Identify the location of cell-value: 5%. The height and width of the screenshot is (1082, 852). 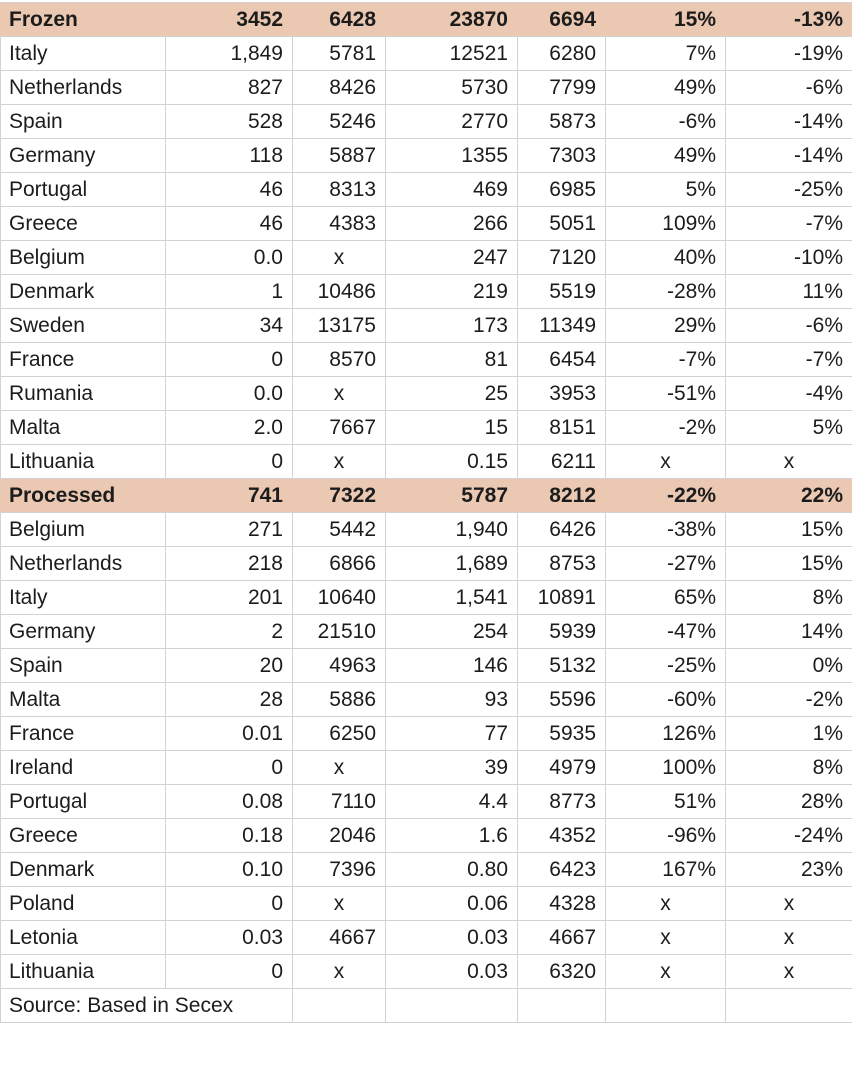
(788, 427).